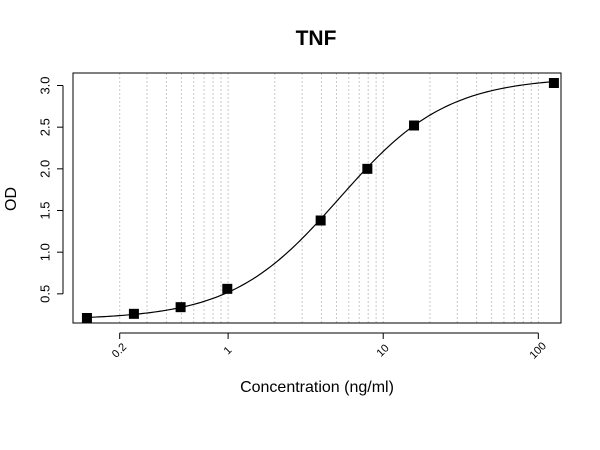 The width and height of the screenshot is (600, 450). Describe the element at coordinates (317, 387) in the screenshot. I see `x-axis-label: Concentration (ng/ml)` at that location.